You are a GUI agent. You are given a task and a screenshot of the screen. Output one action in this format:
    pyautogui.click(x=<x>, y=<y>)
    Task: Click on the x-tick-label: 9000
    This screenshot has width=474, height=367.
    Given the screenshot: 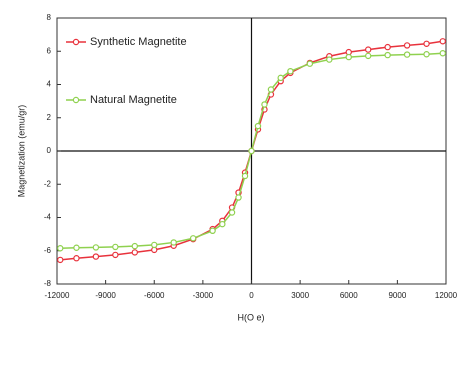 What is the action you would take?
    pyautogui.click(x=397, y=295)
    